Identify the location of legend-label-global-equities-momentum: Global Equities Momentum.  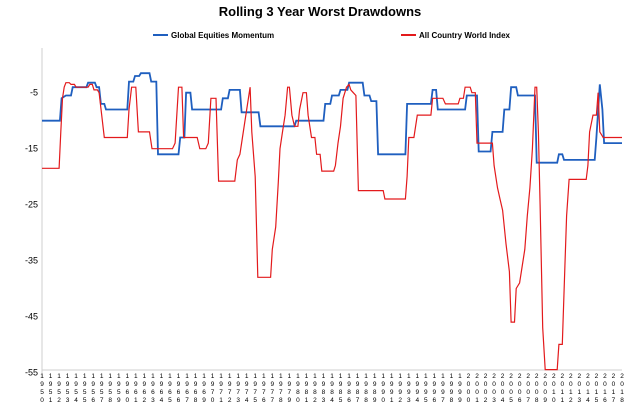
(222, 35).